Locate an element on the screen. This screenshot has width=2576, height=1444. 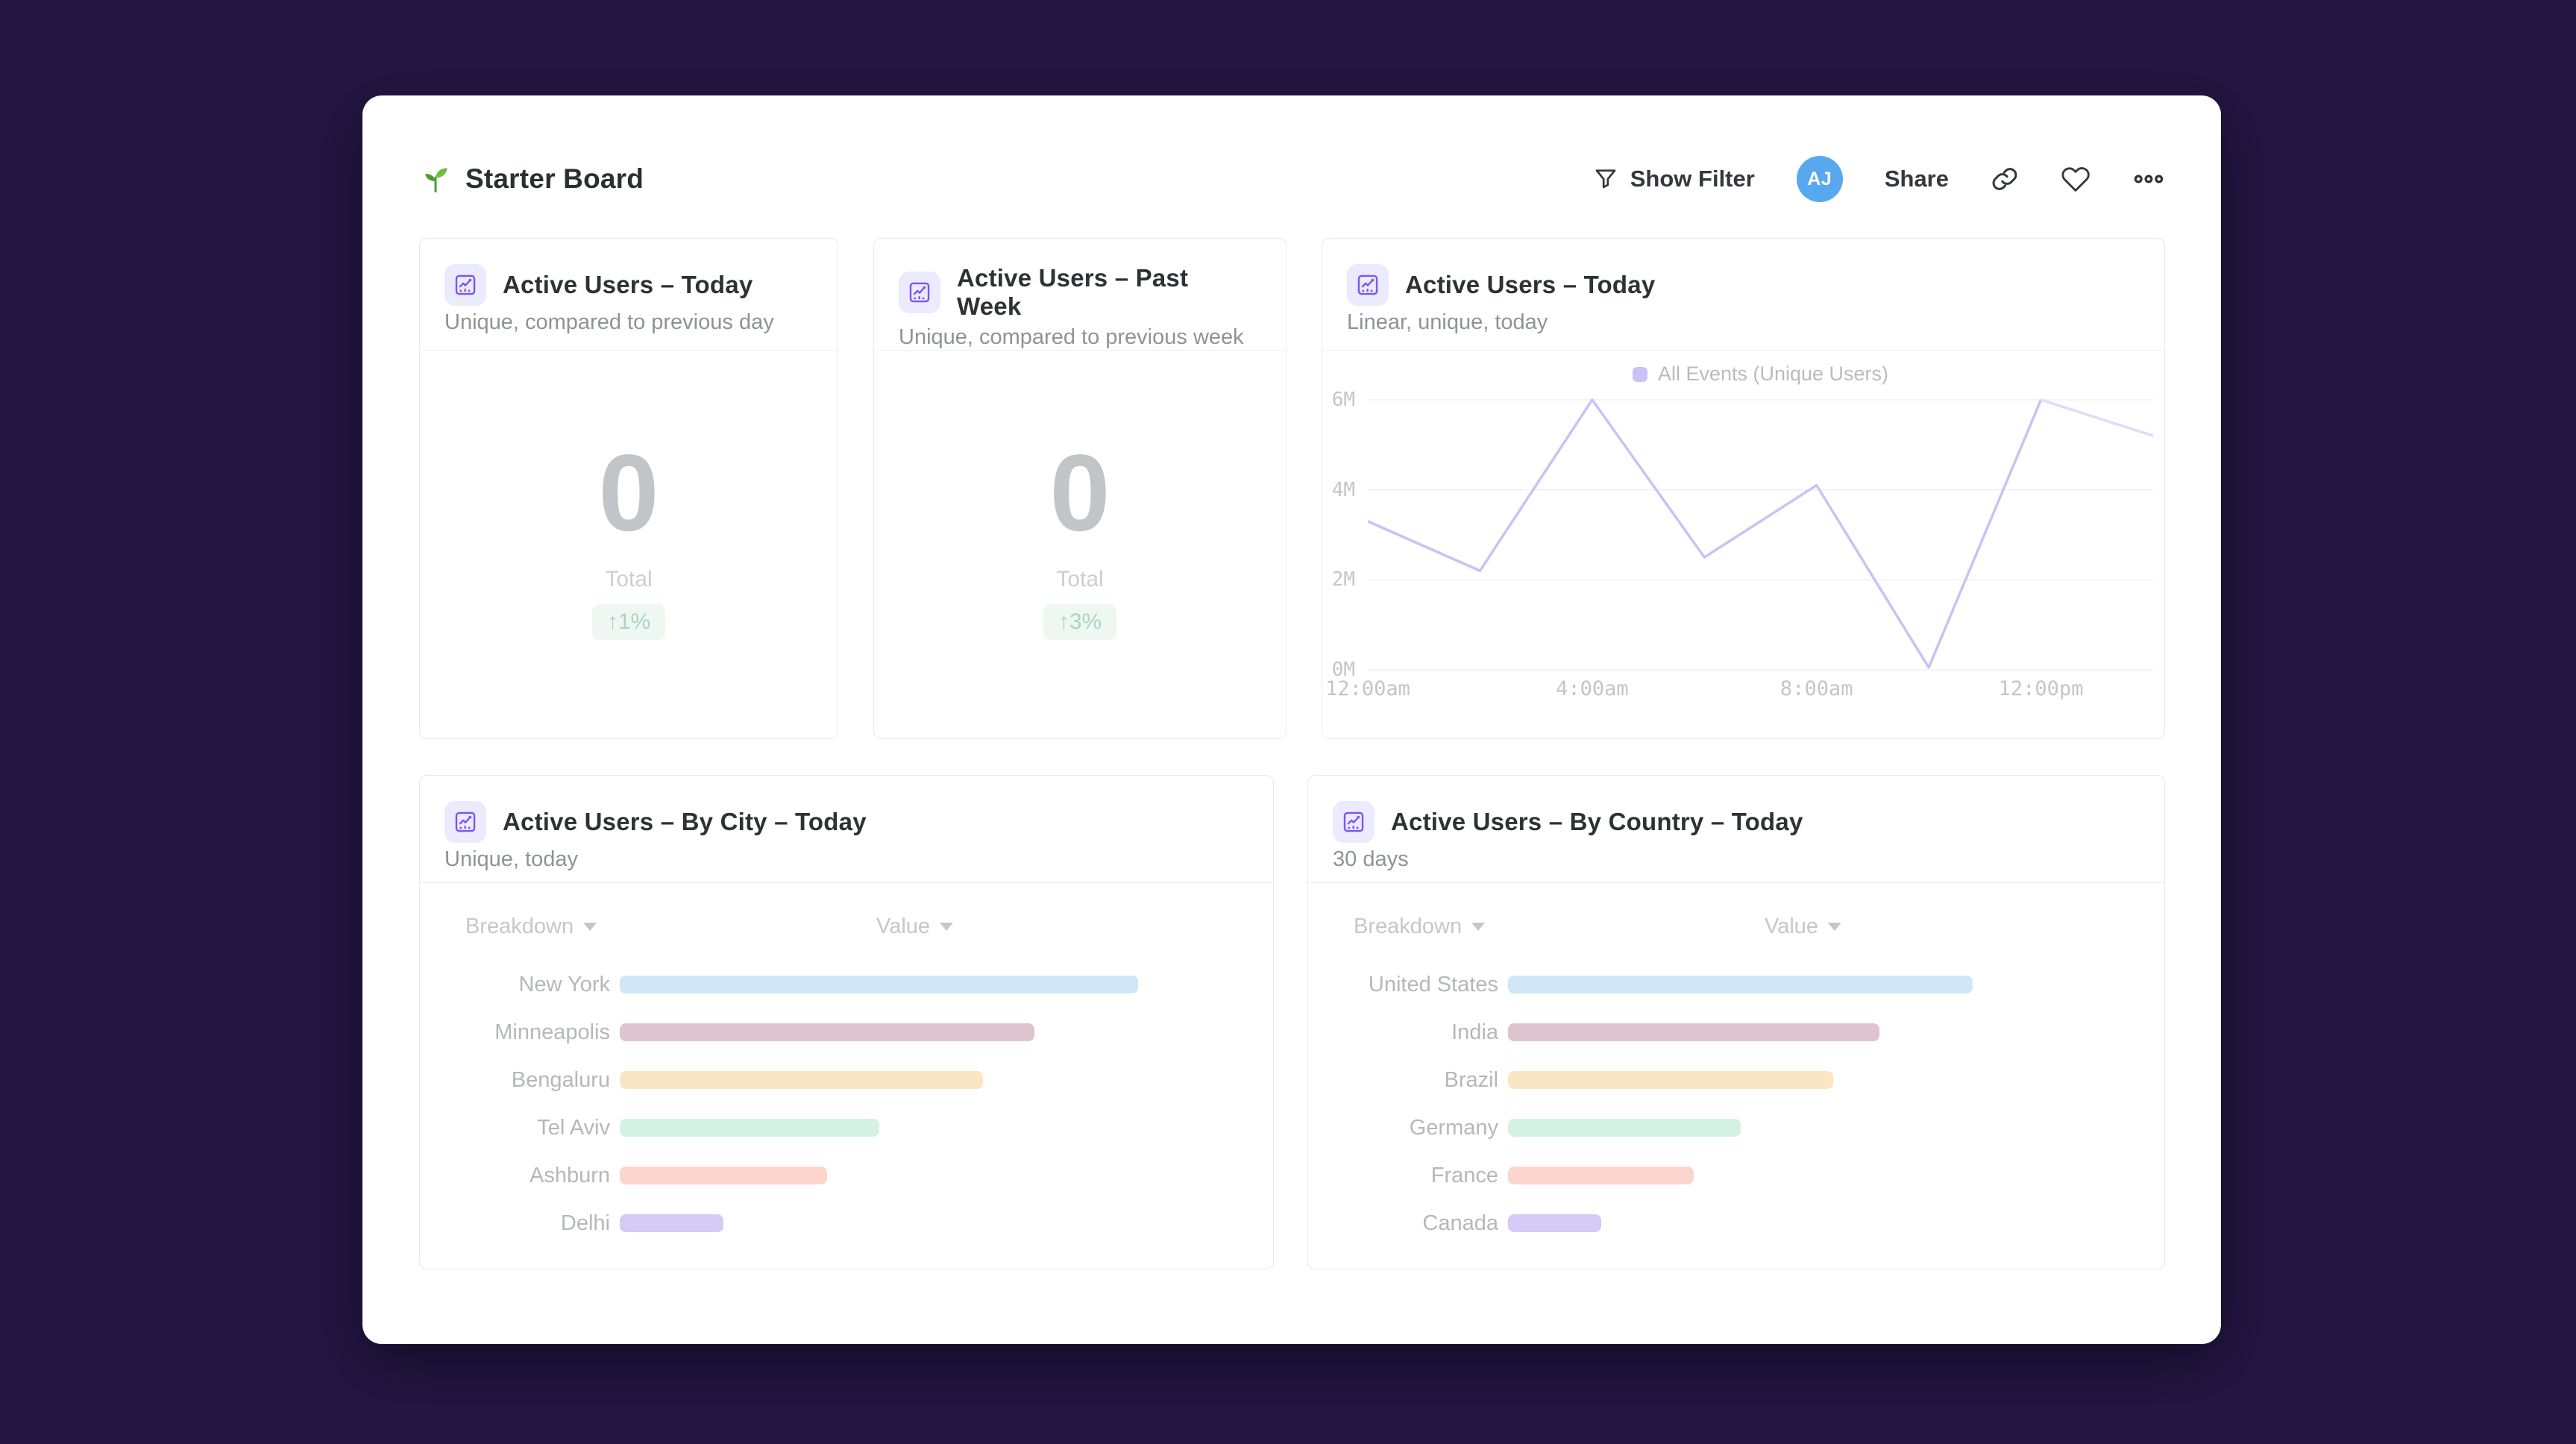
card-title: Active Users – Past Week is located at coordinates (1073, 292).